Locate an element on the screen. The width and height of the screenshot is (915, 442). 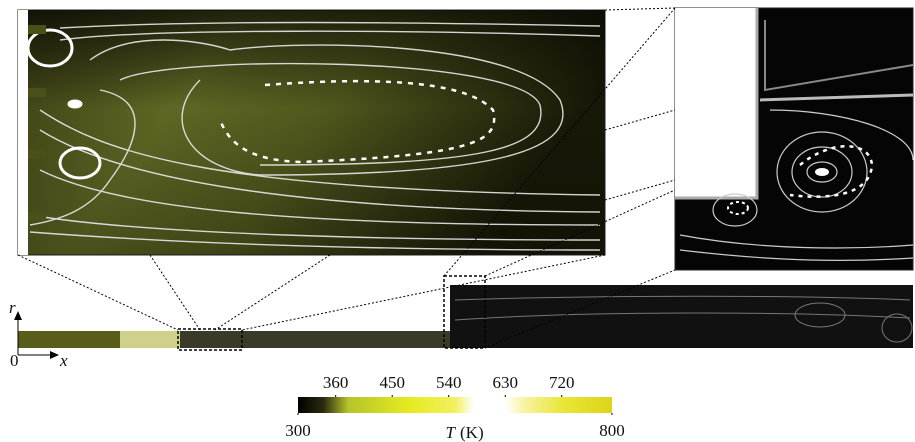
colorbar: T (K) 360 450 540 630 720 300 800 is located at coordinates (455, 407).